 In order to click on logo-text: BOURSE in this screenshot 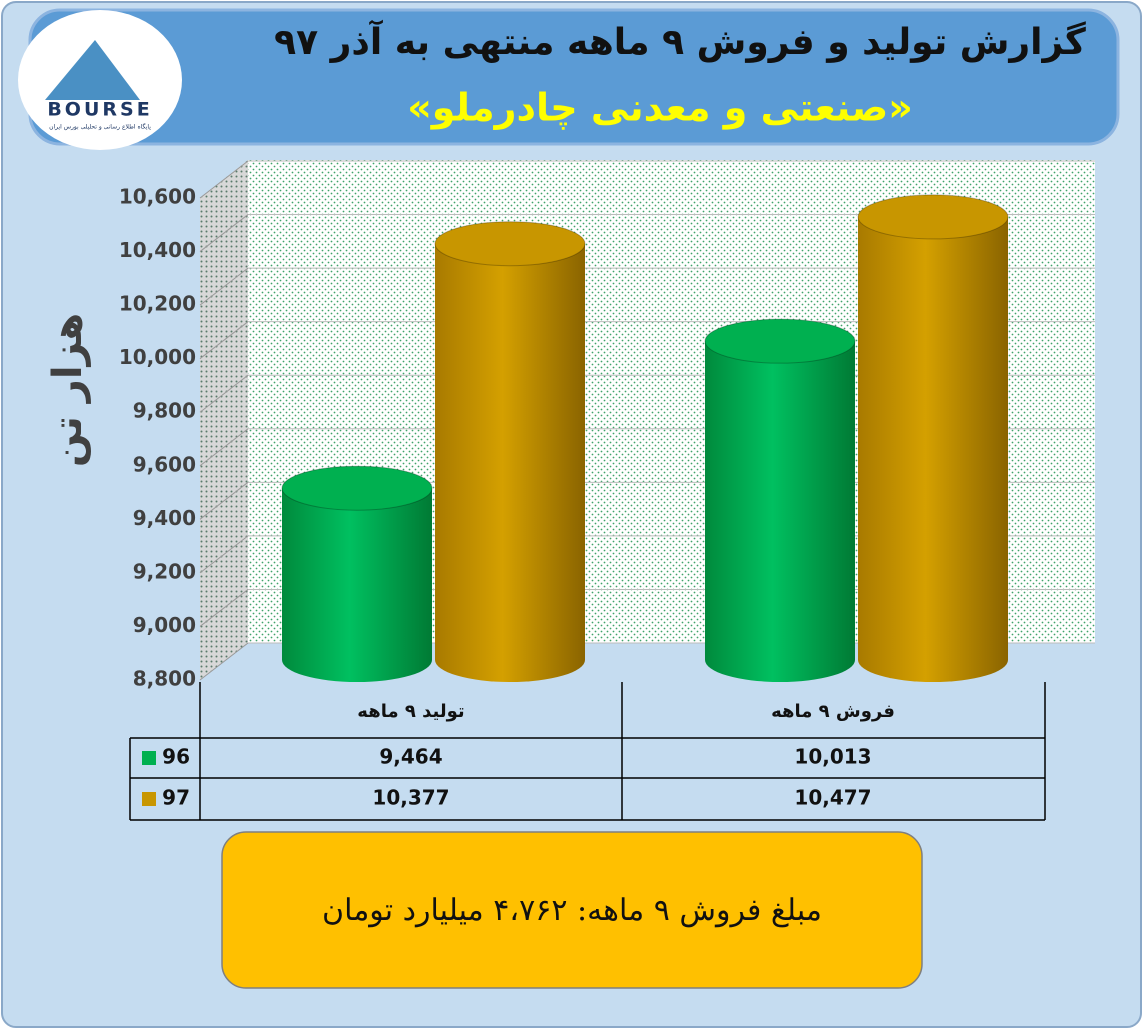, I will do `click(99, 110)`.